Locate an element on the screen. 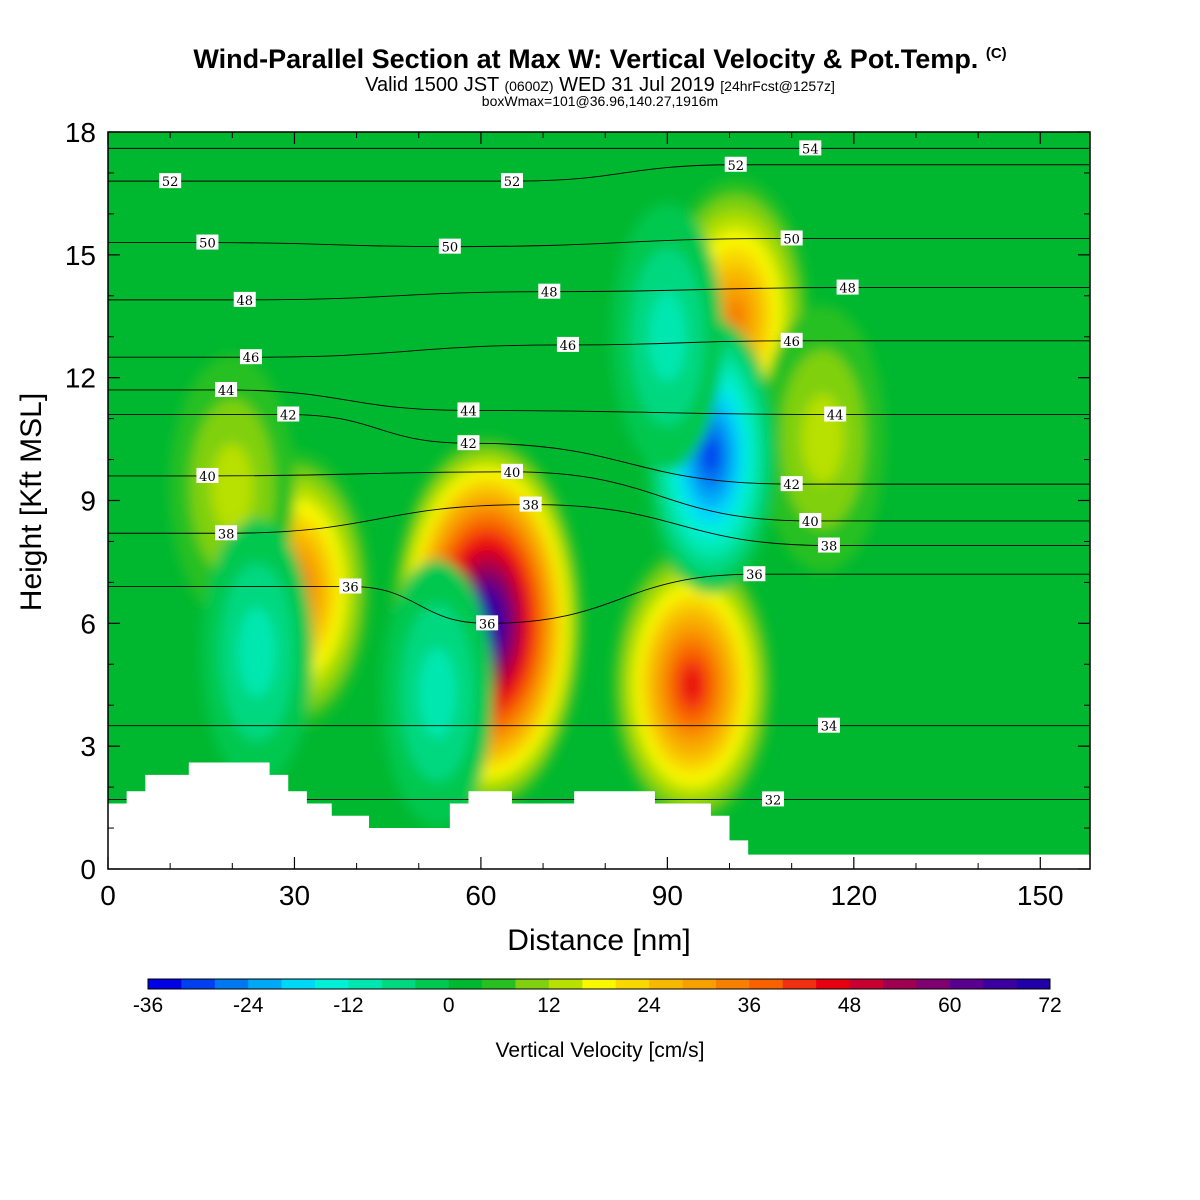 This screenshot has width=1200, height=1200. colorbar-tick-label: -24 is located at coordinates (248, 1005).